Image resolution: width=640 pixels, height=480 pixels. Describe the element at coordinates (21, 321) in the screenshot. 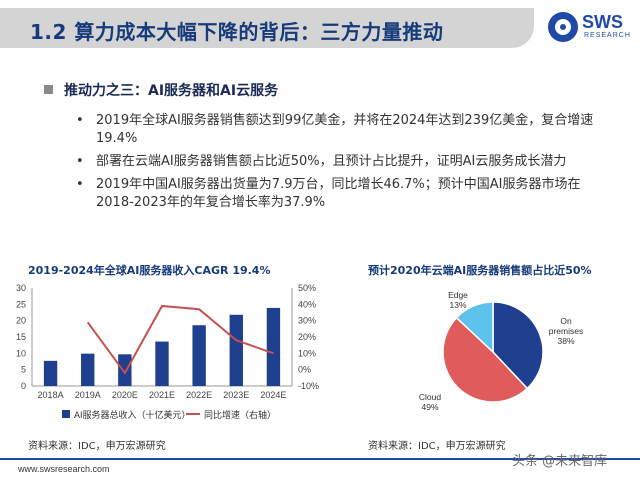

I see `y-left-tick-label: 20` at that location.